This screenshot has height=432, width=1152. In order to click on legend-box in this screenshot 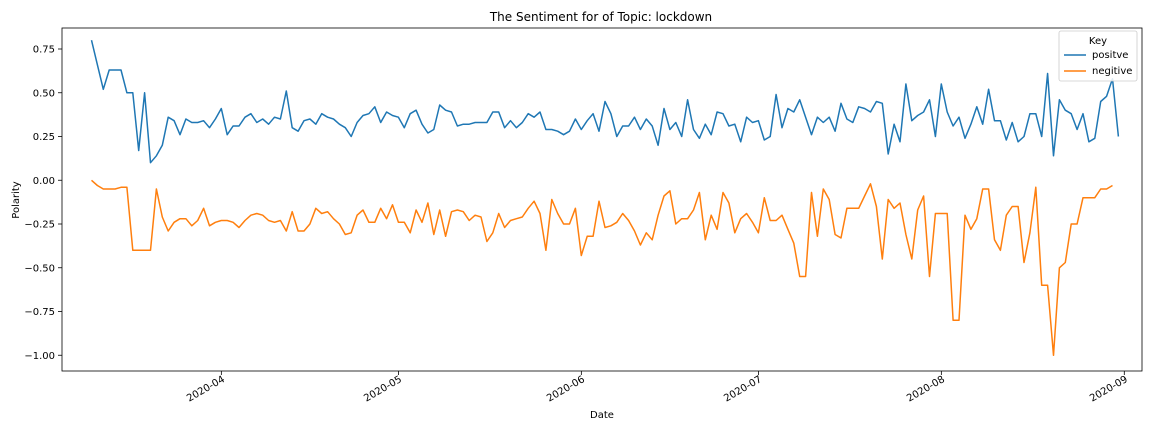, I will do `click(1098, 56)`.